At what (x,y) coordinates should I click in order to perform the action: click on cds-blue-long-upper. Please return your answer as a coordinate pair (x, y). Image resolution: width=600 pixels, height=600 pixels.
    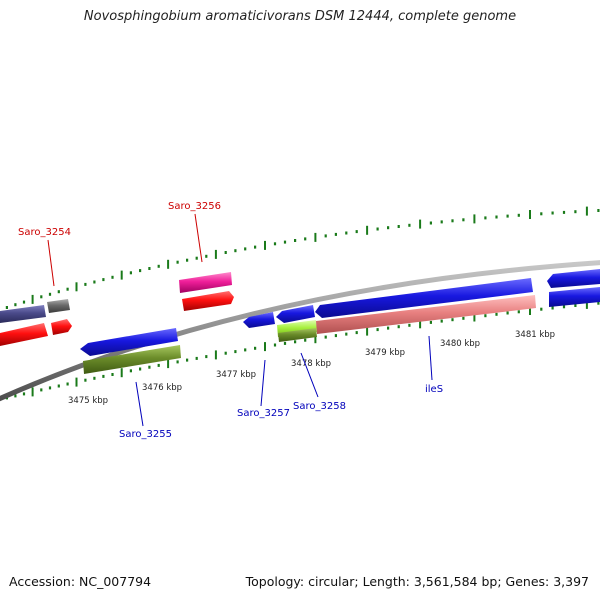
    Looking at the image, I should click on (424, 298).